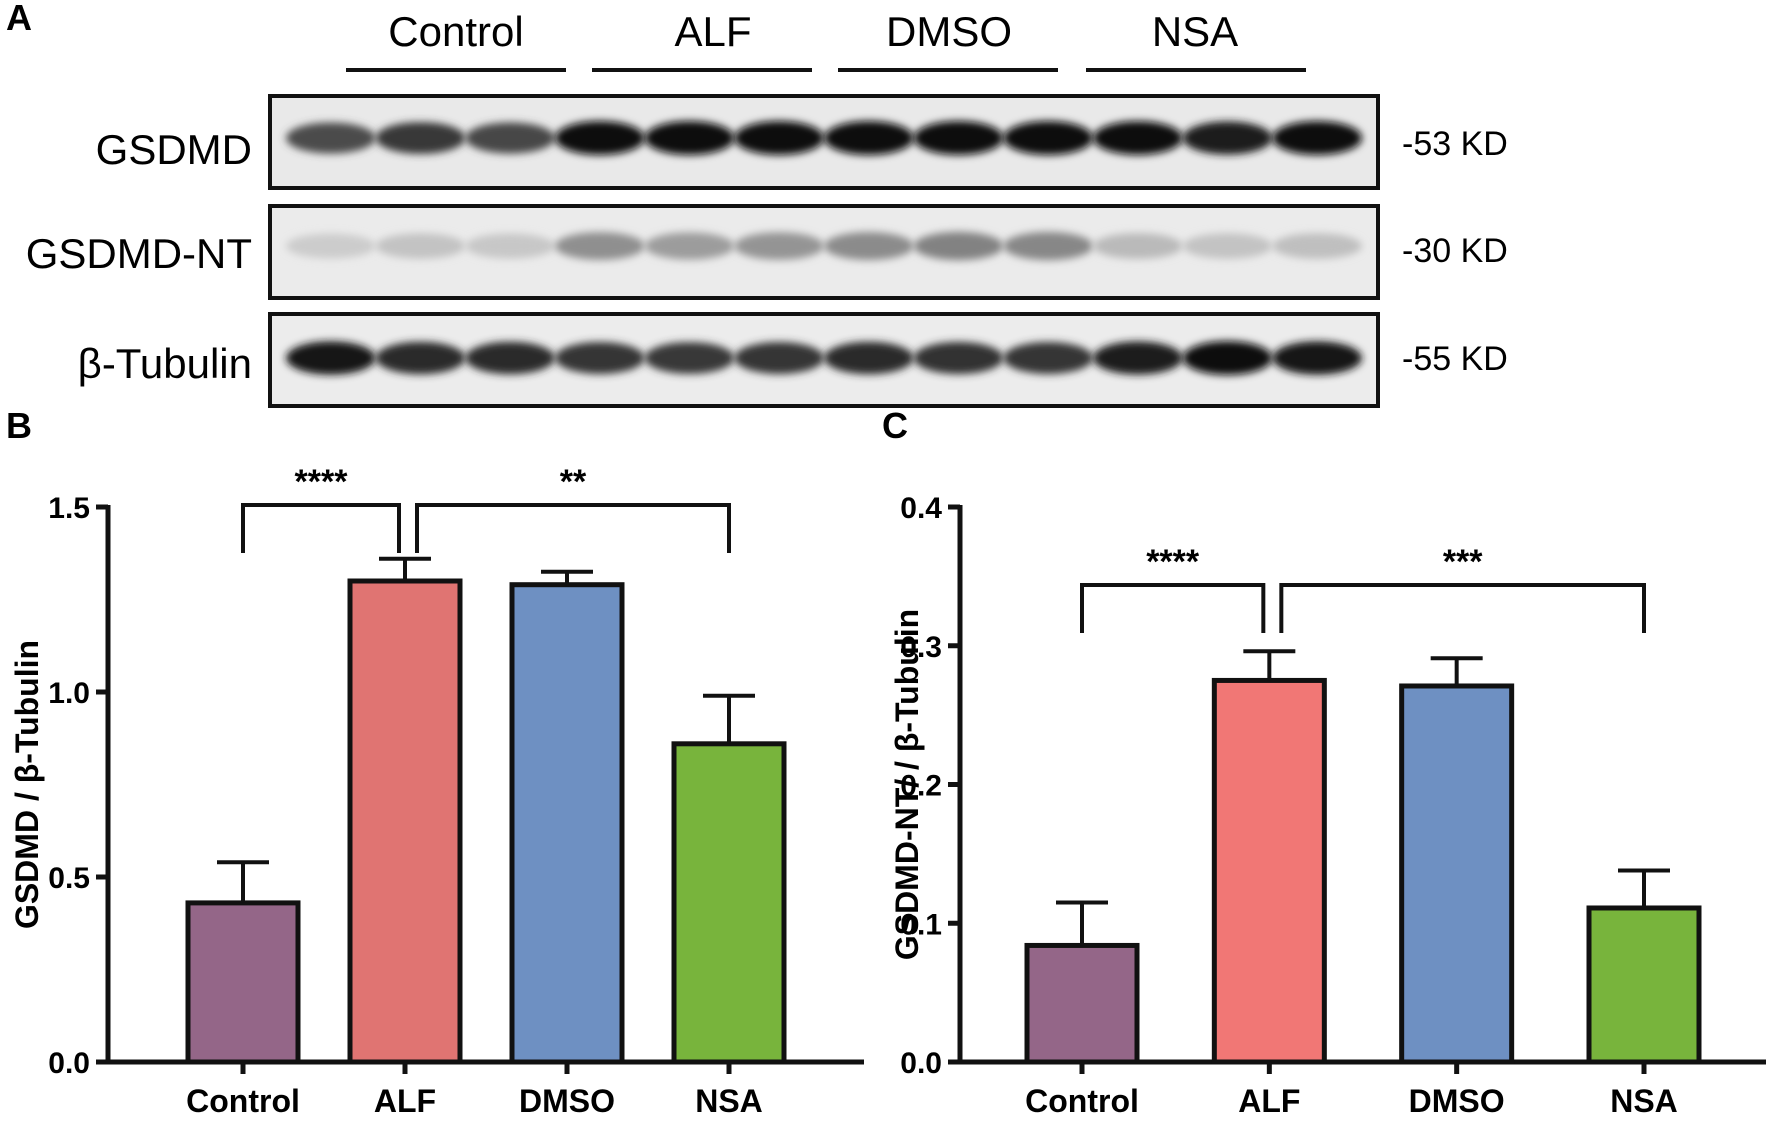 Image resolution: width=1772 pixels, height=1128 pixels. What do you see at coordinates (573, 482) in the screenshot?
I see `significance-label: **` at bounding box center [573, 482].